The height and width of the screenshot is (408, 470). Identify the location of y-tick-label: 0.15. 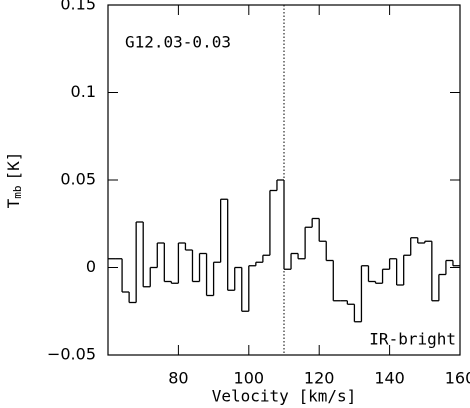
(78, 7).